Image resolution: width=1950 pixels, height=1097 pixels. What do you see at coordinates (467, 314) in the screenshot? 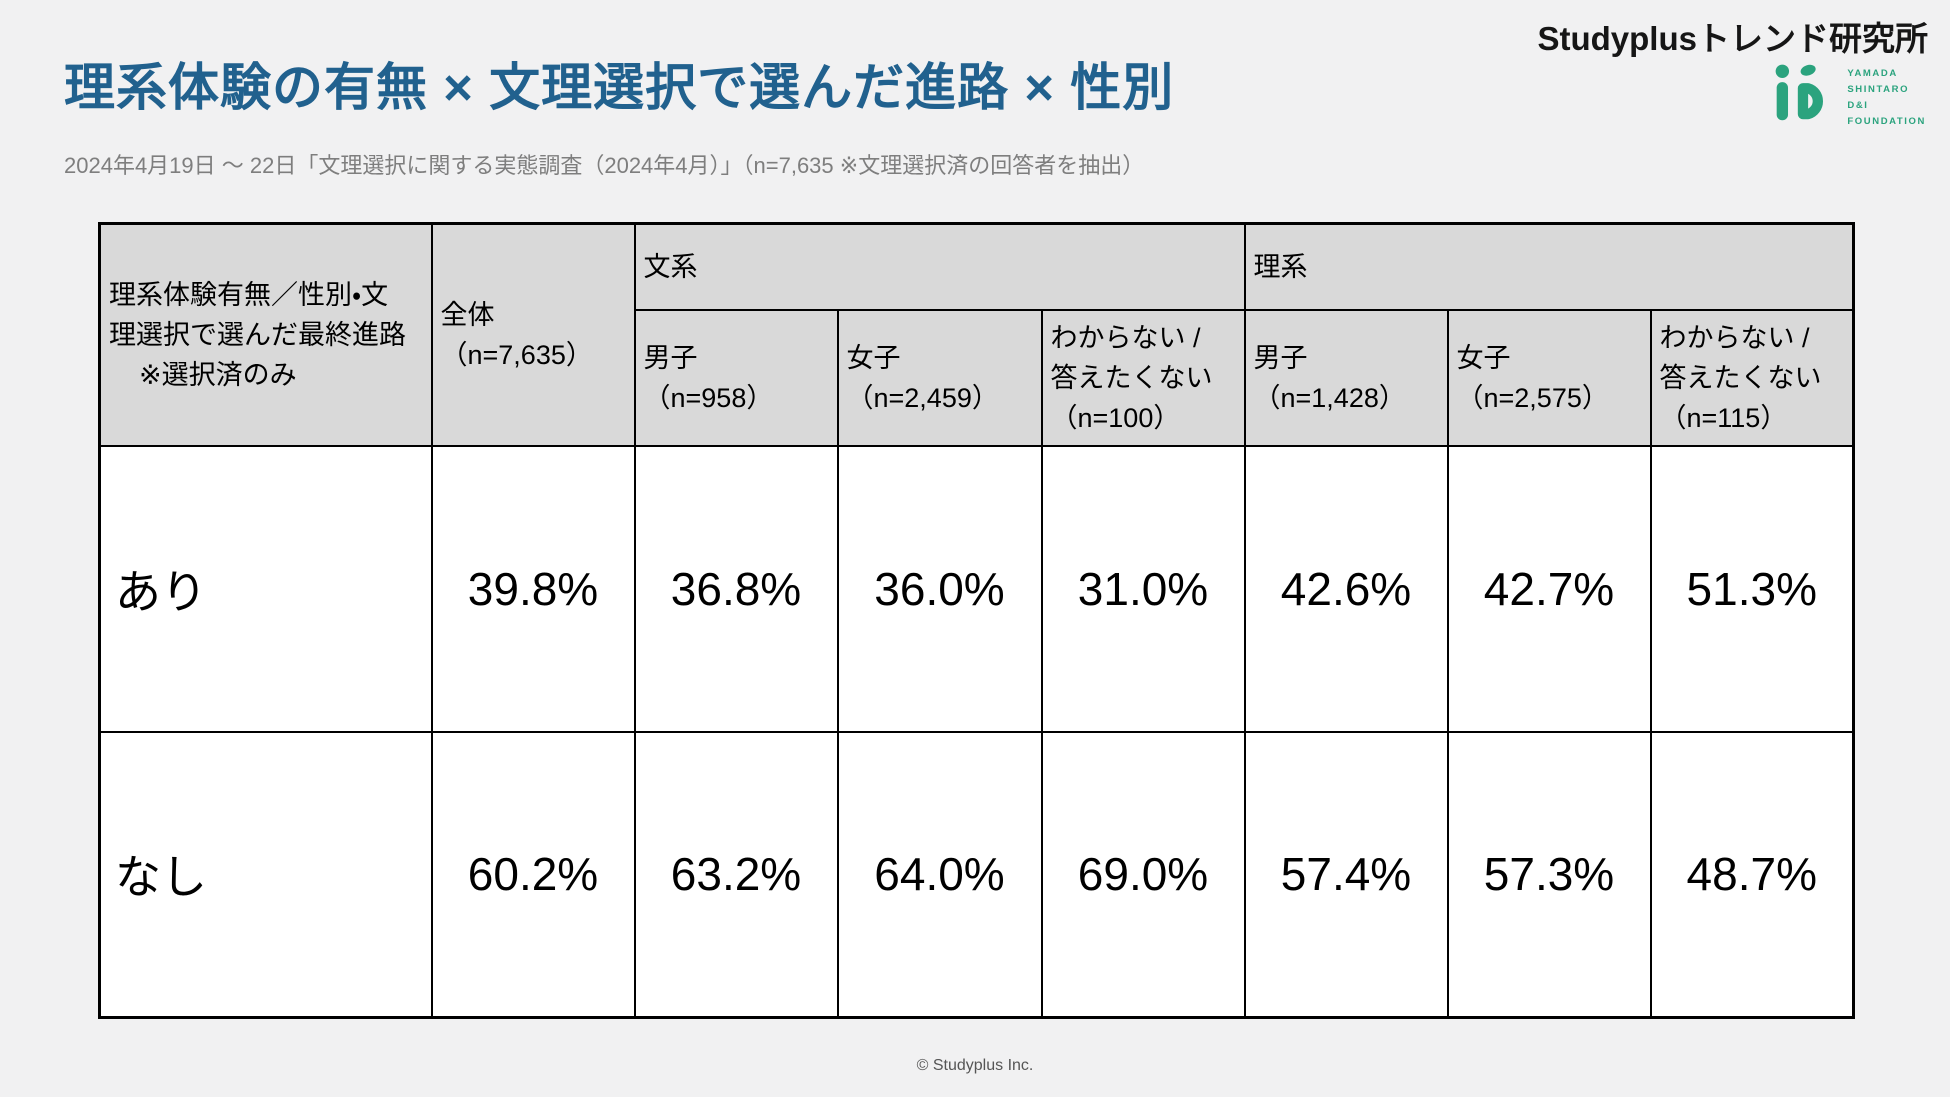
I see `total-label: 全体` at bounding box center [467, 314].